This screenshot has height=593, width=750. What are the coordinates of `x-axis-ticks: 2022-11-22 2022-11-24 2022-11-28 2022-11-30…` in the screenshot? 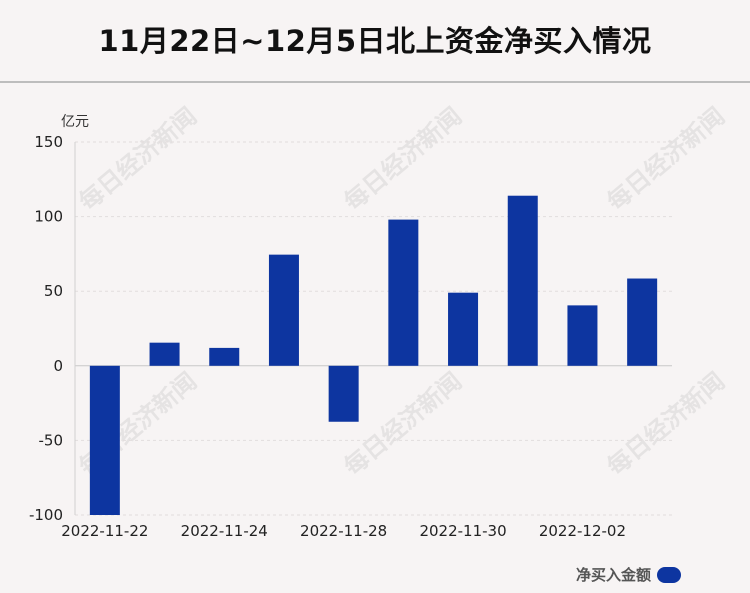 It's located at (343, 531).